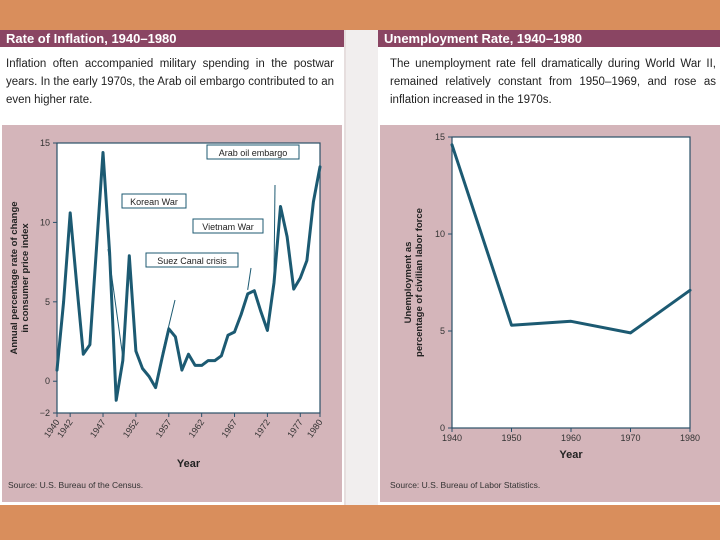 The height and width of the screenshot is (540, 720). Describe the element at coordinates (45, 413) in the screenshot. I see `y-tick-label: −2` at that location.